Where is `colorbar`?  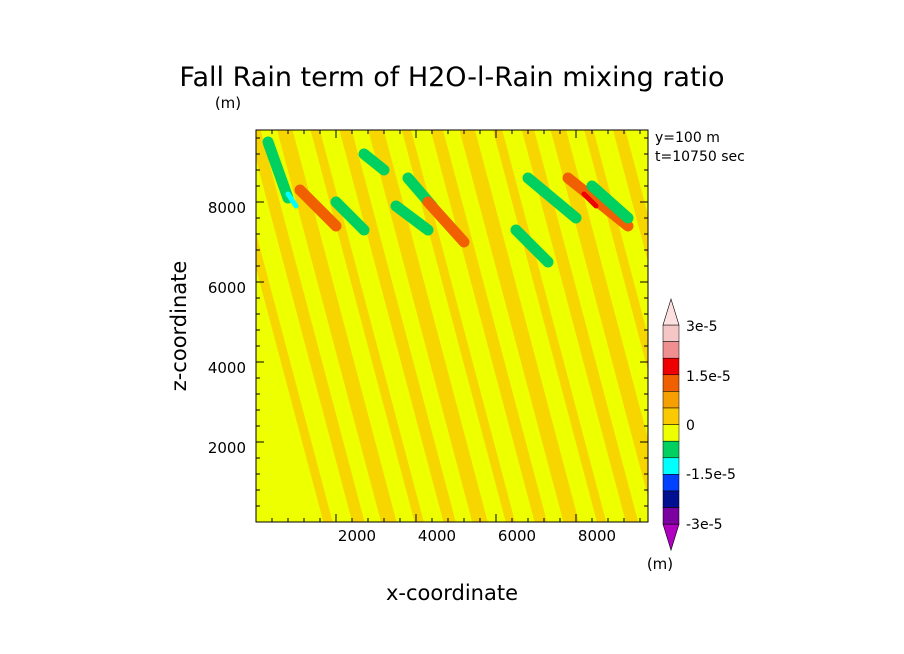
colorbar is located at coordinates (671, 424).